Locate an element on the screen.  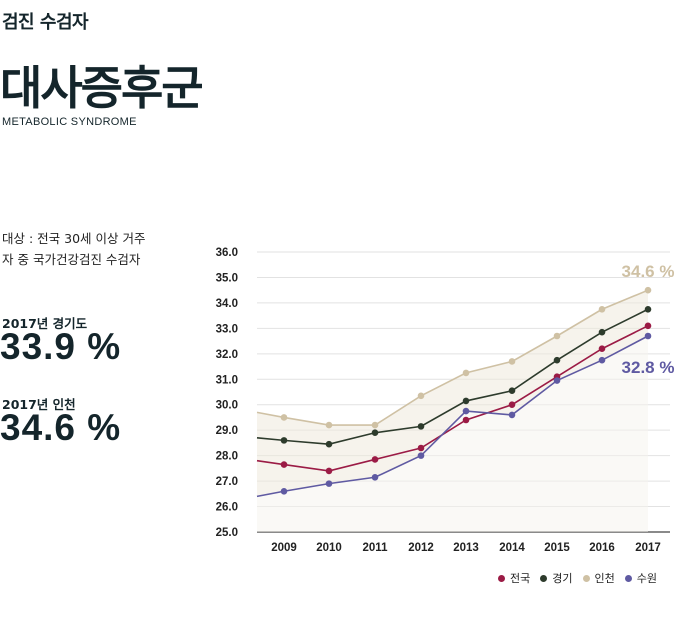
stat-label-incheon: 2017년 인천 is located at coordinates (39, 404).